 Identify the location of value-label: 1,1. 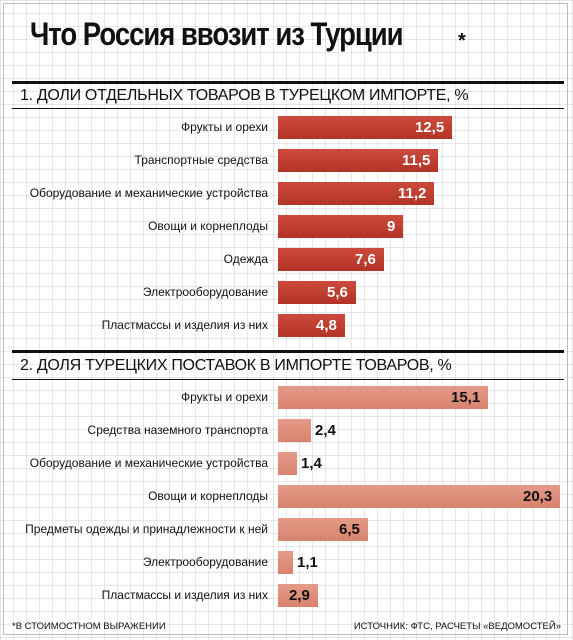
(307, 562).